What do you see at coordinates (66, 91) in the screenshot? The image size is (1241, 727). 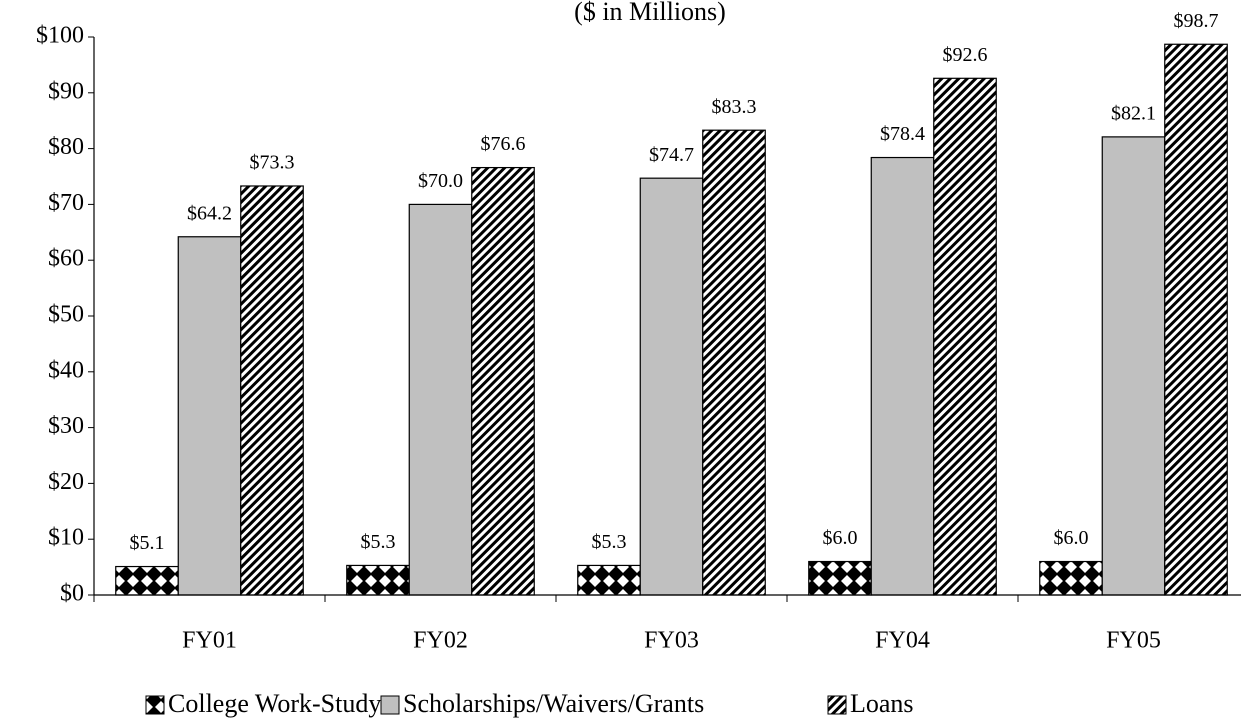 I see `y-tick-label: $90` at bounding box center [66, 91].